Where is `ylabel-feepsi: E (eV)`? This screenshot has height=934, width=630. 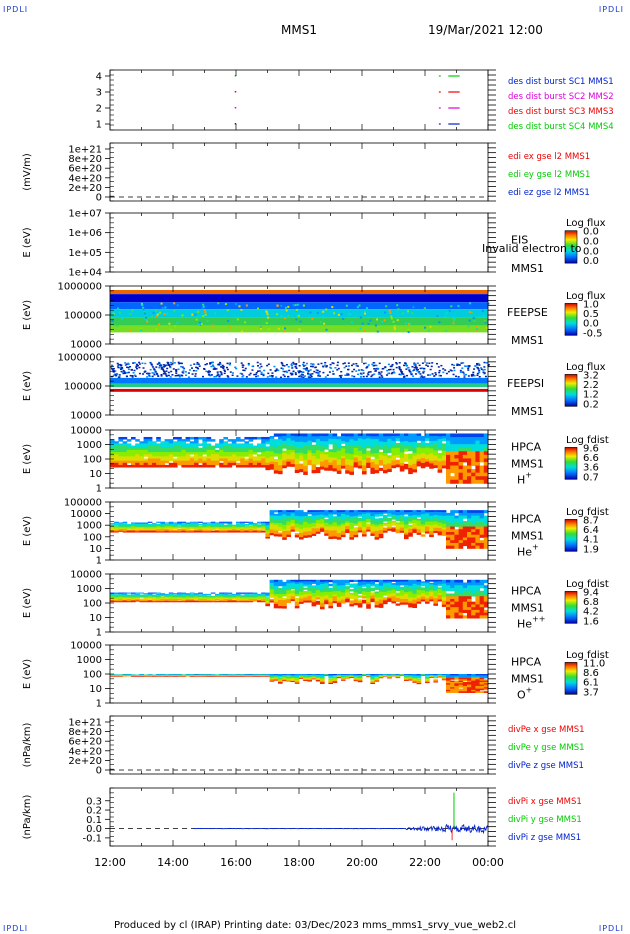
ylabel-feepsi: E (eV) is located at coordinates (27, 386).